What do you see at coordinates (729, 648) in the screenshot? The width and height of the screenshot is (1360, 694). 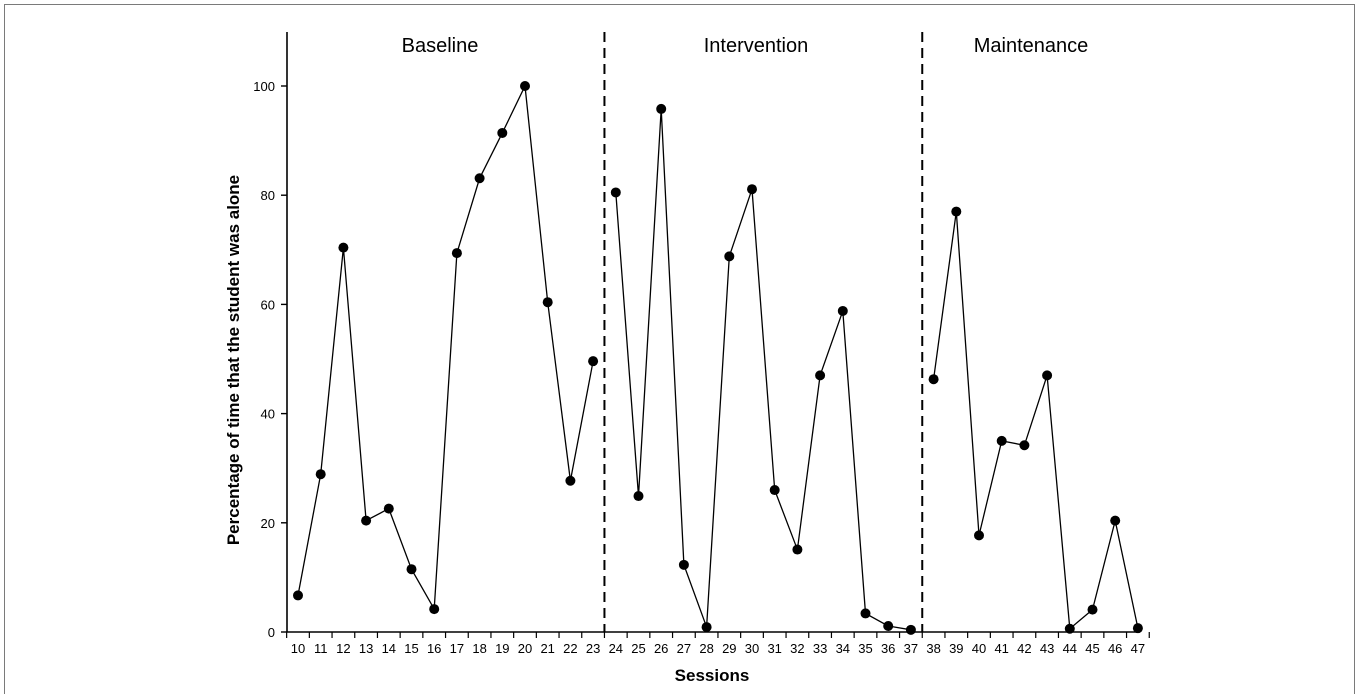 I see `x-tick-label: 29` at bounding box center [729, 648].